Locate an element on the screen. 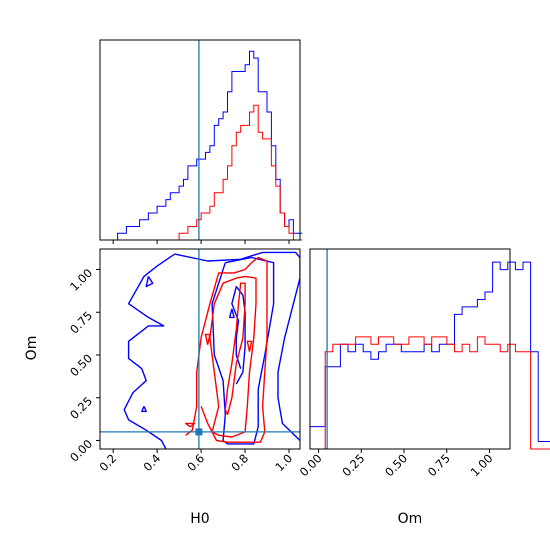 The height and width of the screenshot is (550, 550). blue-om-histogram-line is located at coordinates (429, 355).